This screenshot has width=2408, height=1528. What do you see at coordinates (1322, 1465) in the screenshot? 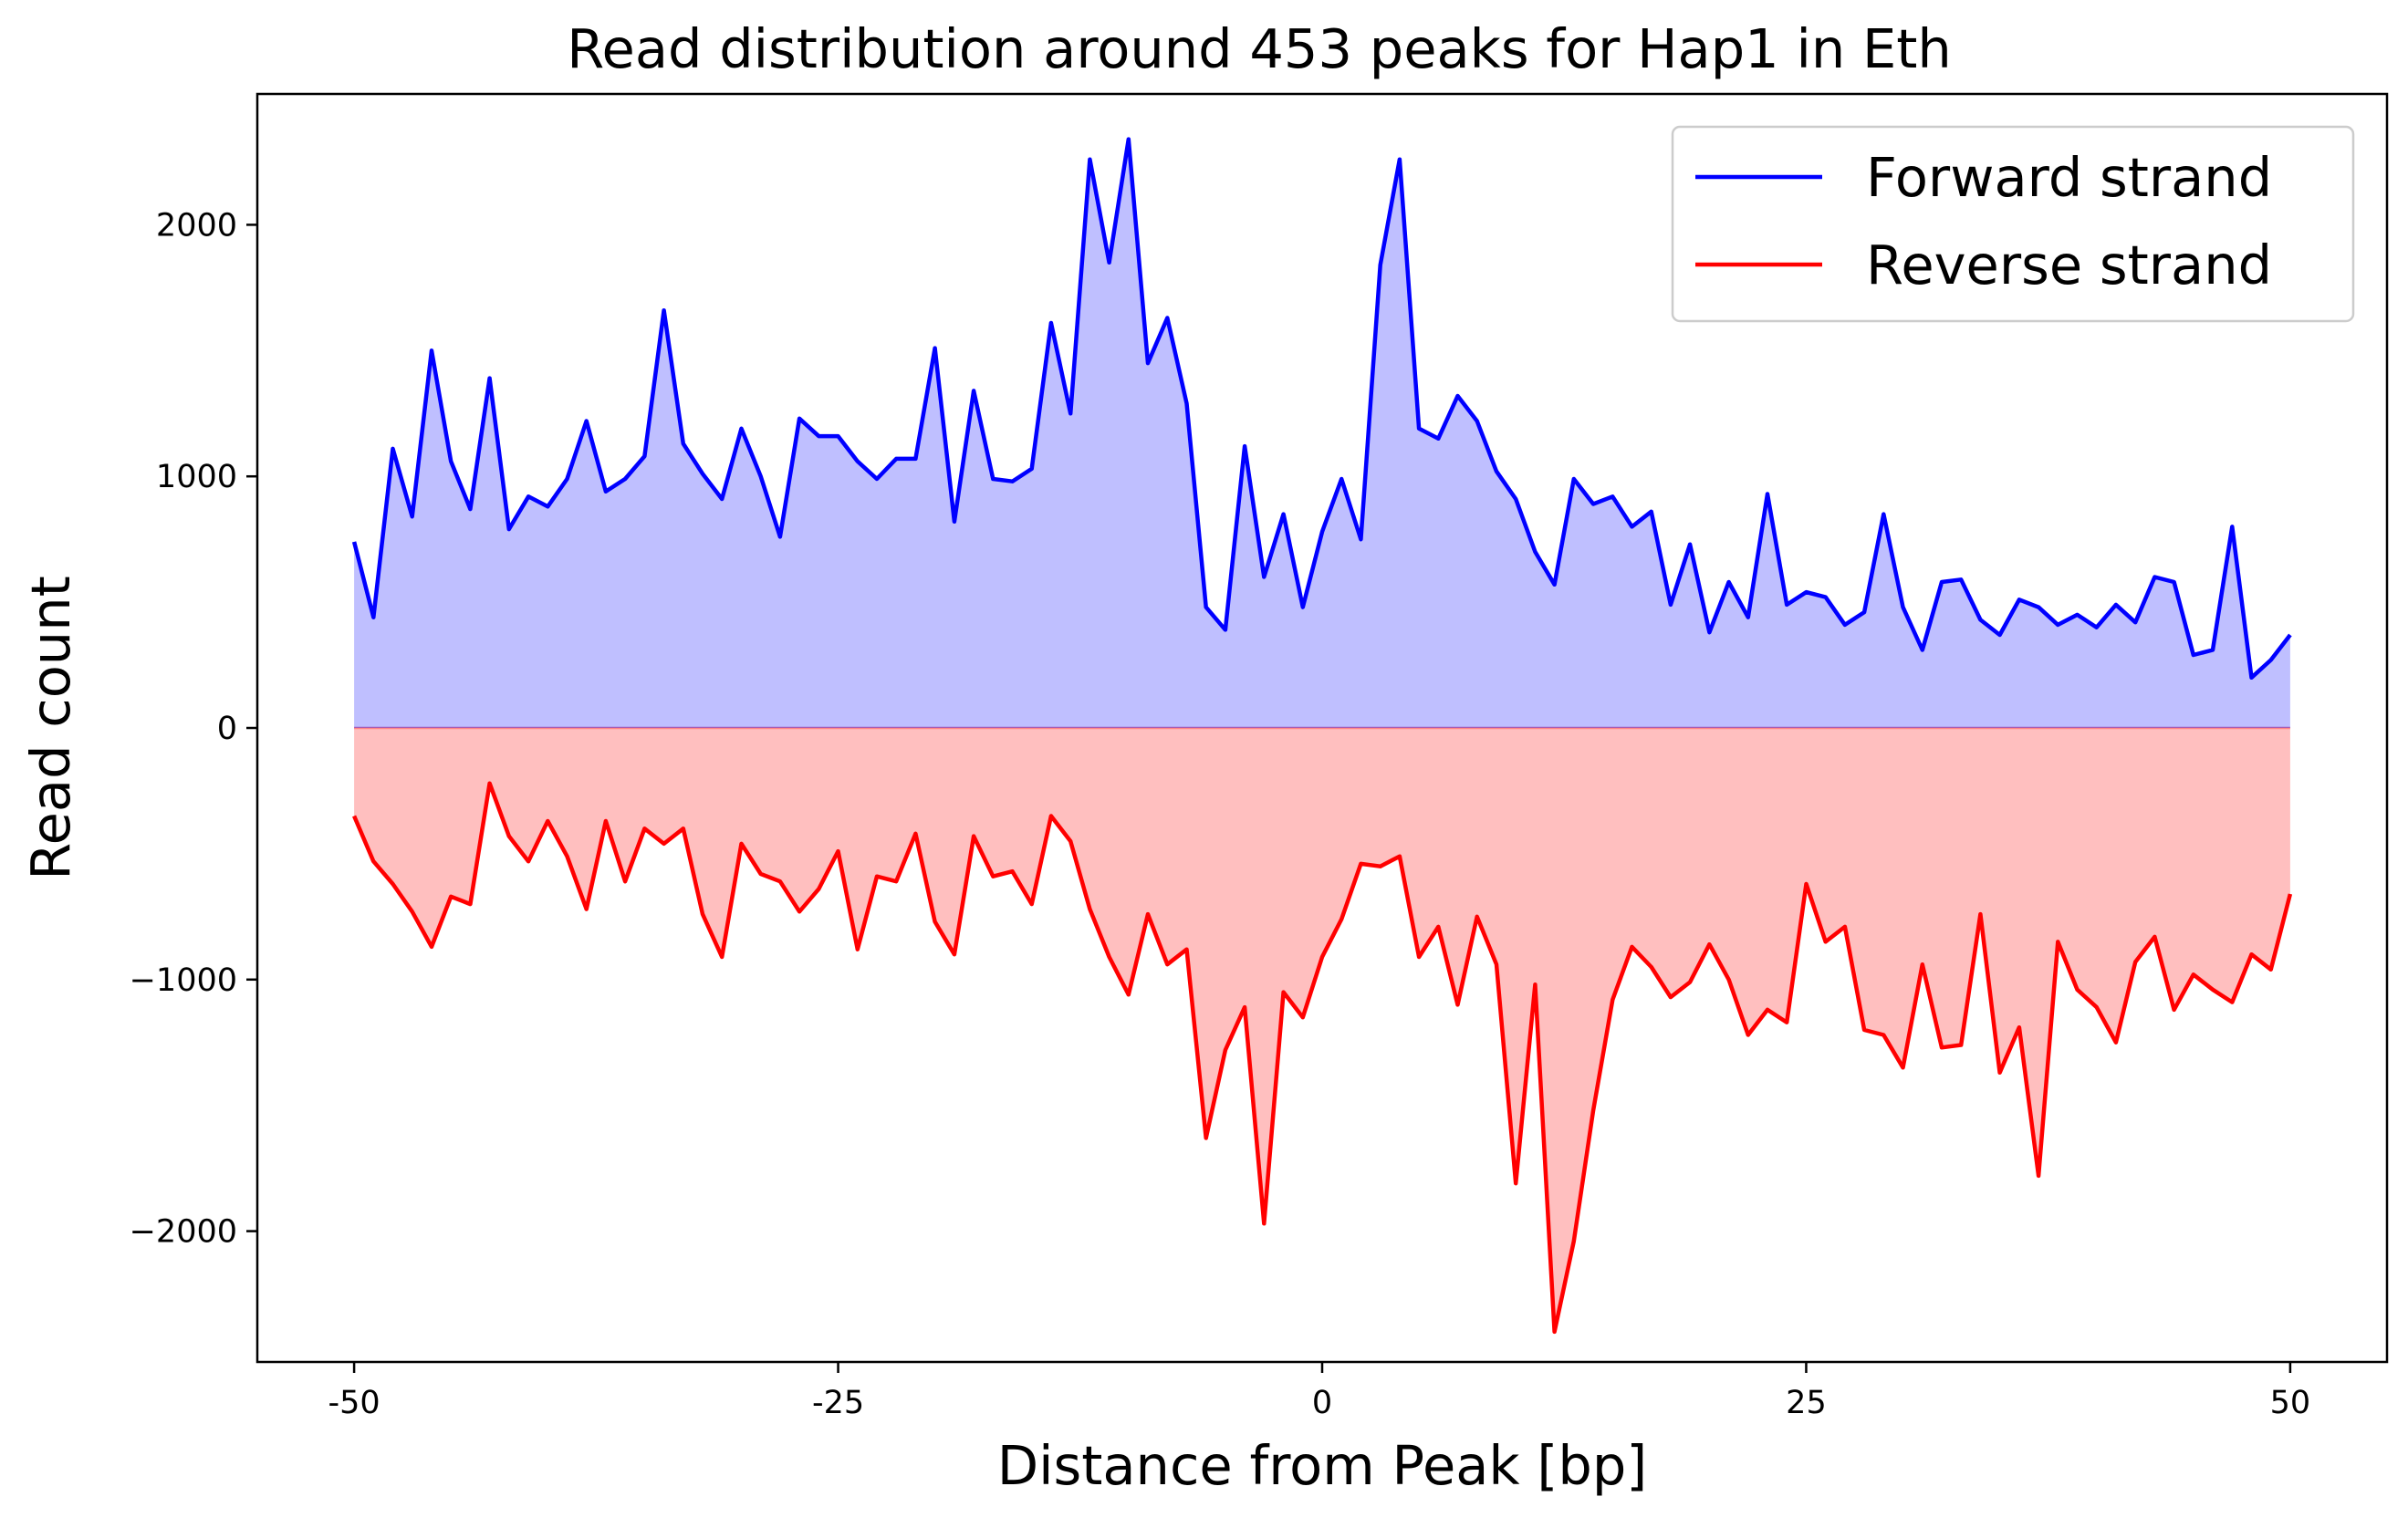
I see `x-axis-label: Distance from Peak [bp]` at bounding box center [1322, 1465].